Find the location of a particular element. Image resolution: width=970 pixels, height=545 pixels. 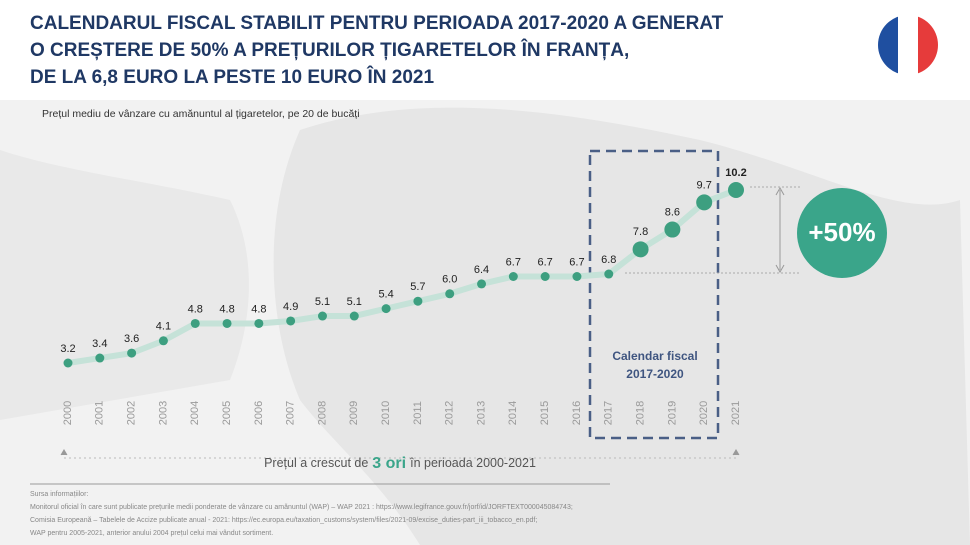

data-label: 6.8 is located at coordinates (608, 260).